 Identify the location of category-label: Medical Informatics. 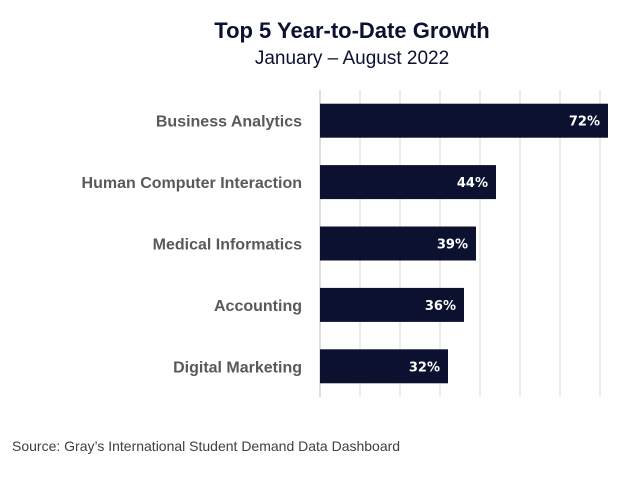
(227, 245).